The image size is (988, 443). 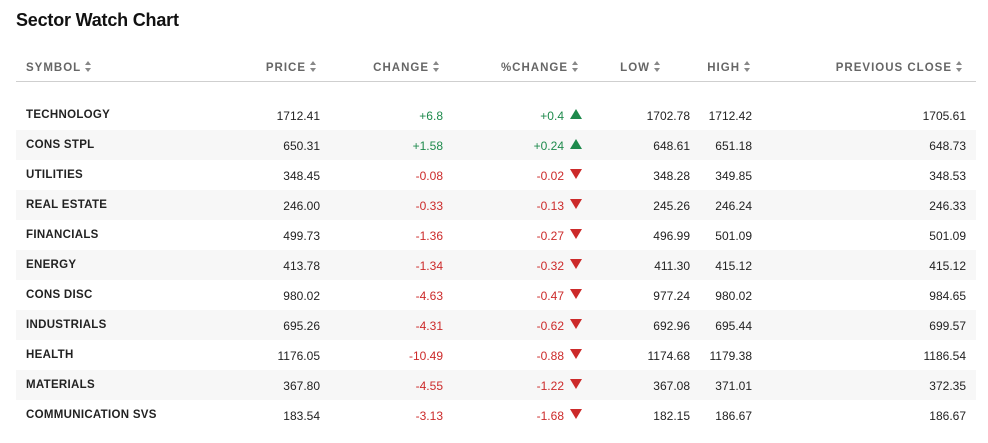 I want to click on previous-close-value: 699.57, so click(x=947, y=326).